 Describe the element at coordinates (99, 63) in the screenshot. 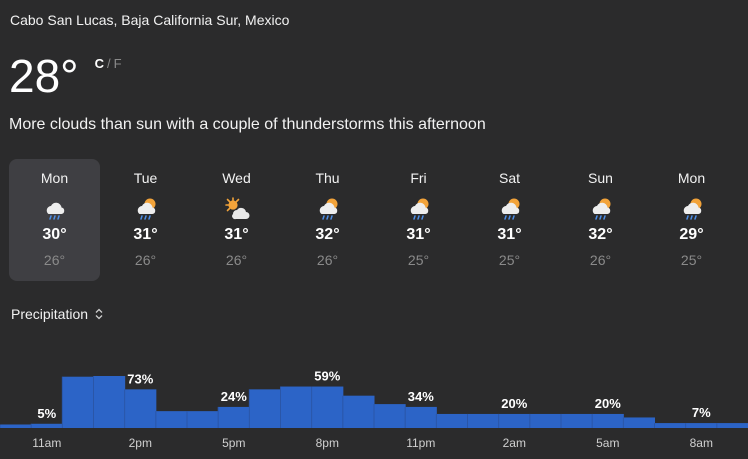

I see `unit-celsius-button: C` at that location.